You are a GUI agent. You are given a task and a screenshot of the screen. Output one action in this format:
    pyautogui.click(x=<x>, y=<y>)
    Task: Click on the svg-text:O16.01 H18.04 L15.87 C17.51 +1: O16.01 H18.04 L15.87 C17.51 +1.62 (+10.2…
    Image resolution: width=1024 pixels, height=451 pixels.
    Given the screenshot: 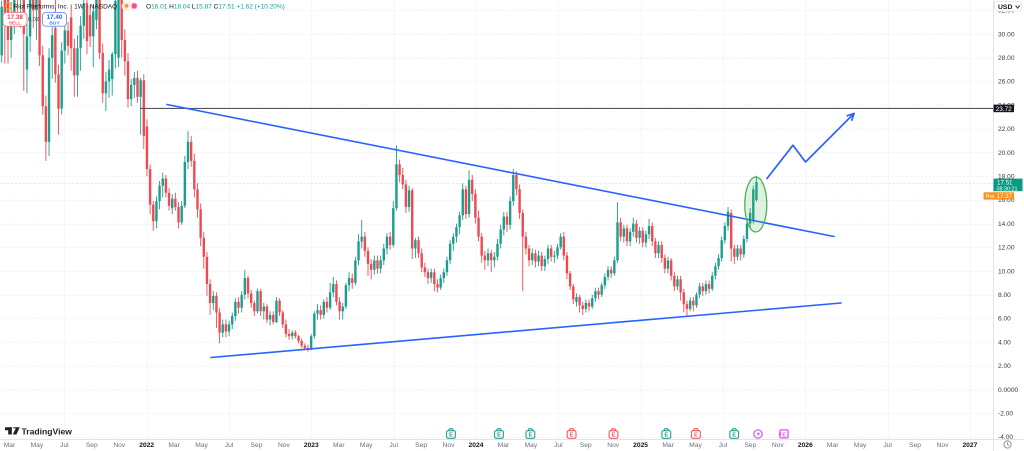 What is the action you would take?
    pyautogui.click(x=215, y=6)
    